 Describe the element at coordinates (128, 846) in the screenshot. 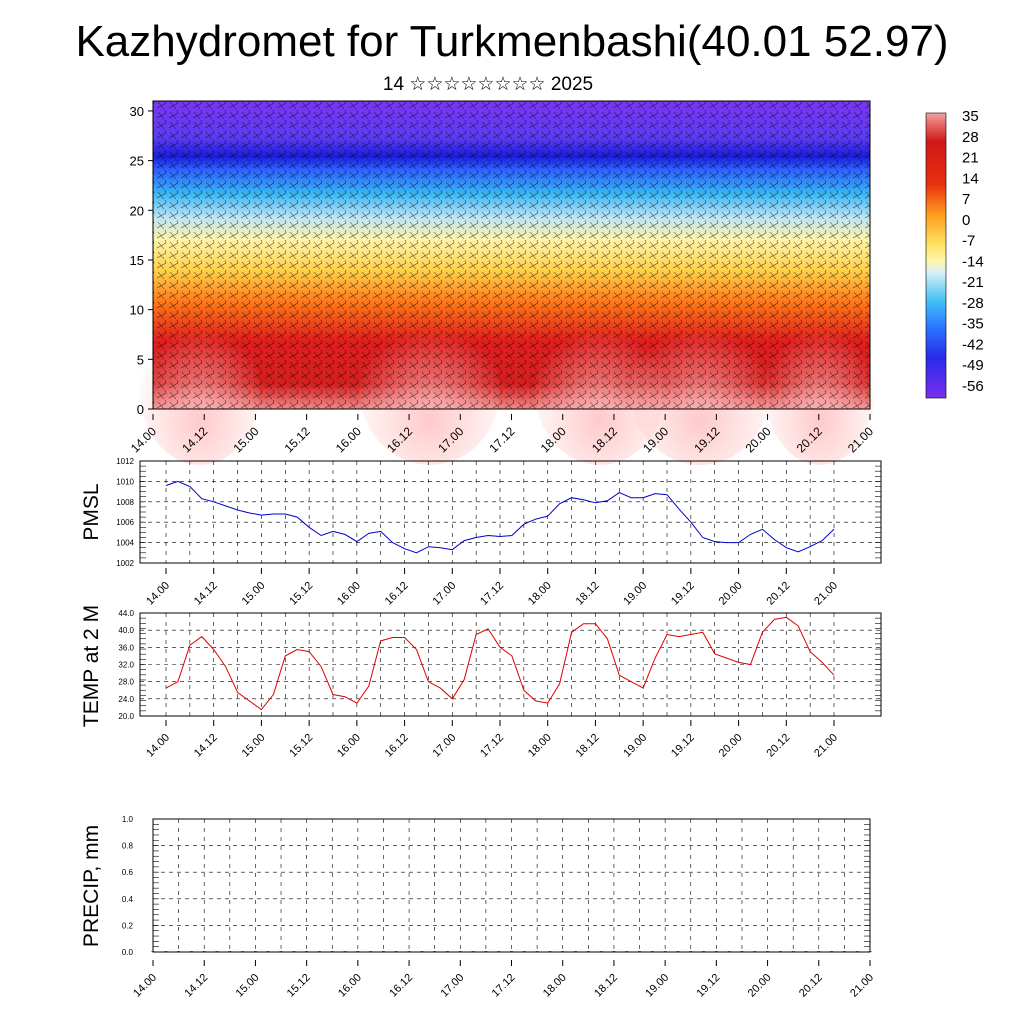

I see `precip-y-tick-label: 0.8` at that location.